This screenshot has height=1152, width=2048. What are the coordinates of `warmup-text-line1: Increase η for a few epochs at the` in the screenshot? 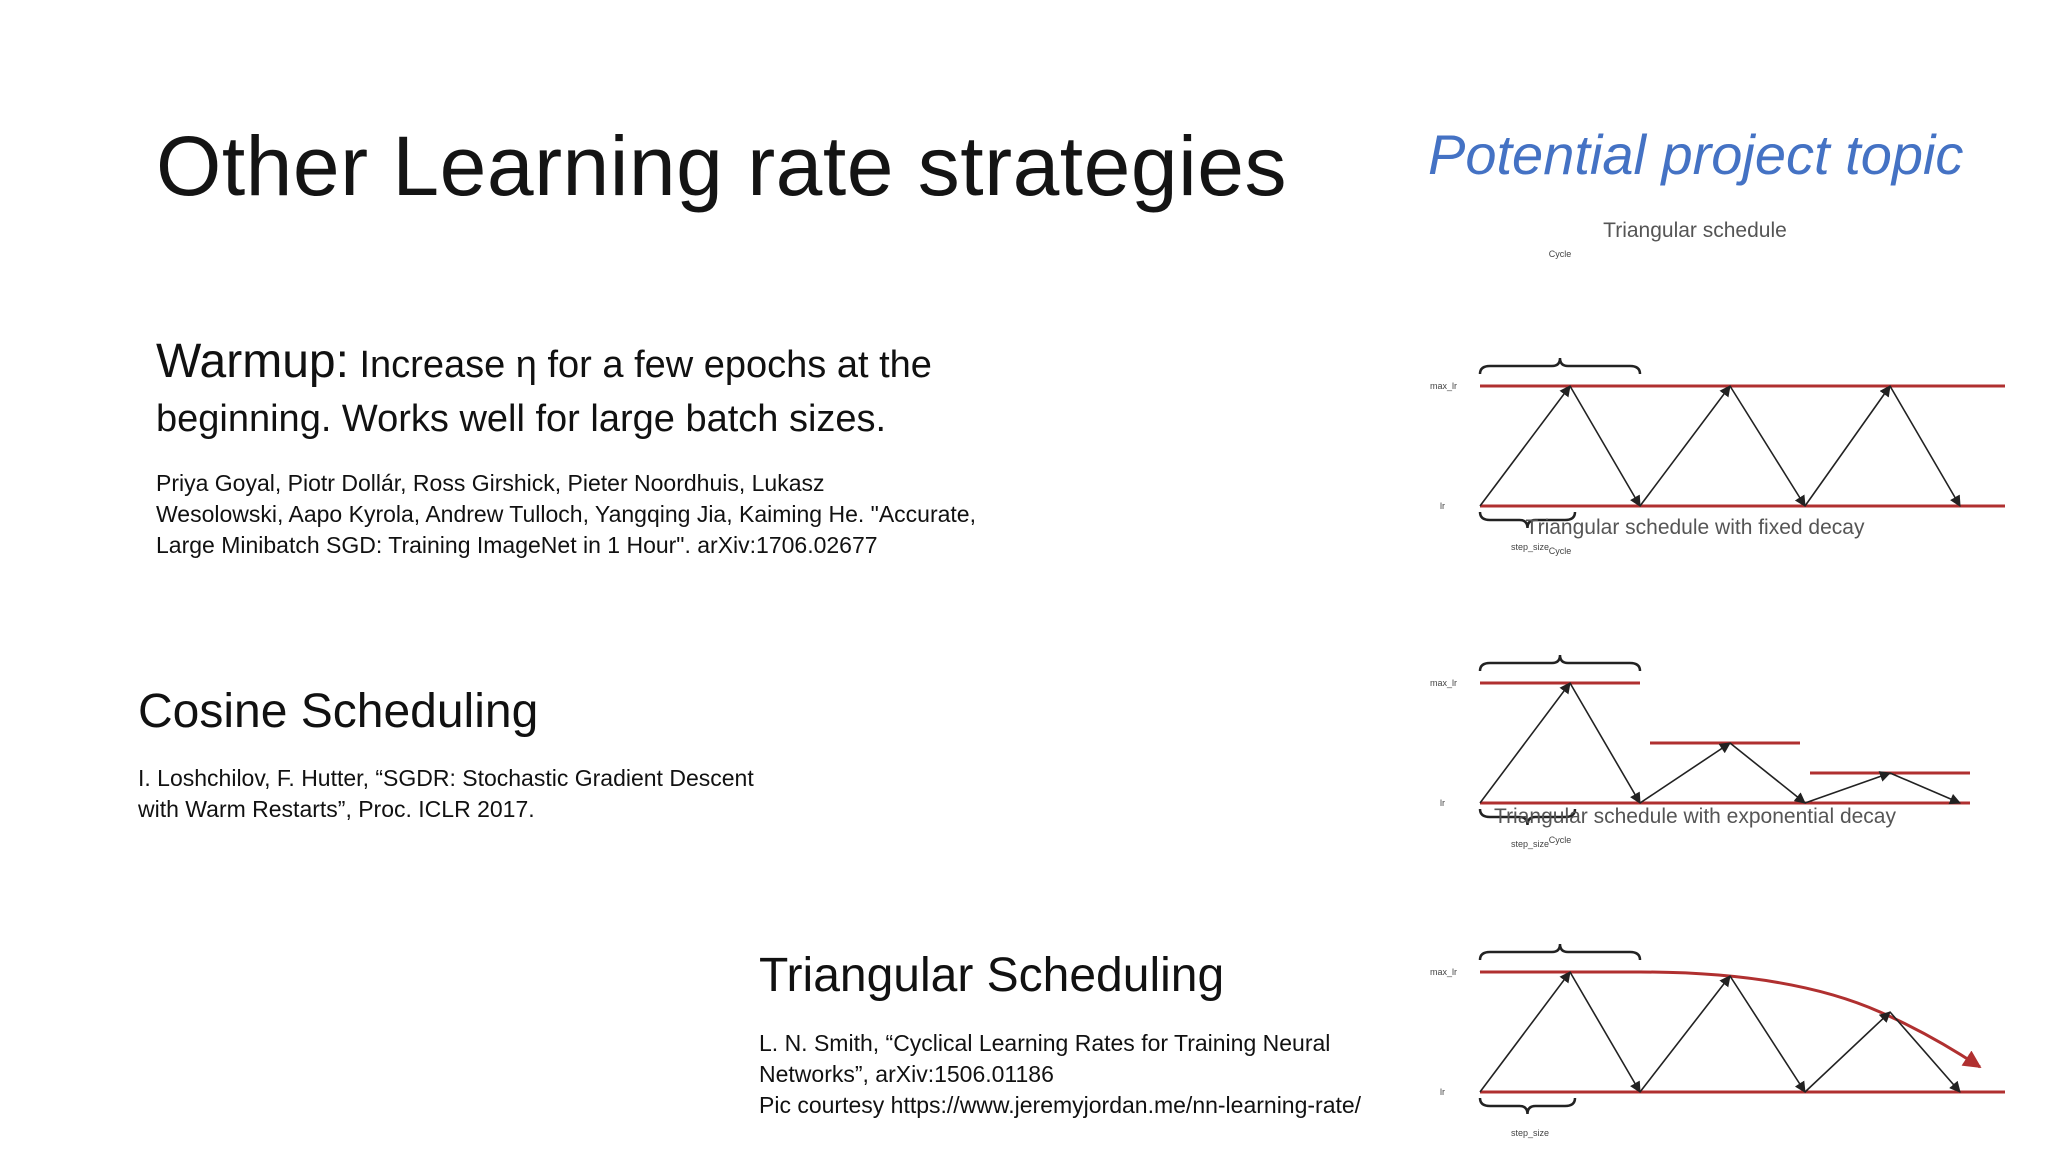 It's located at (645, 365).